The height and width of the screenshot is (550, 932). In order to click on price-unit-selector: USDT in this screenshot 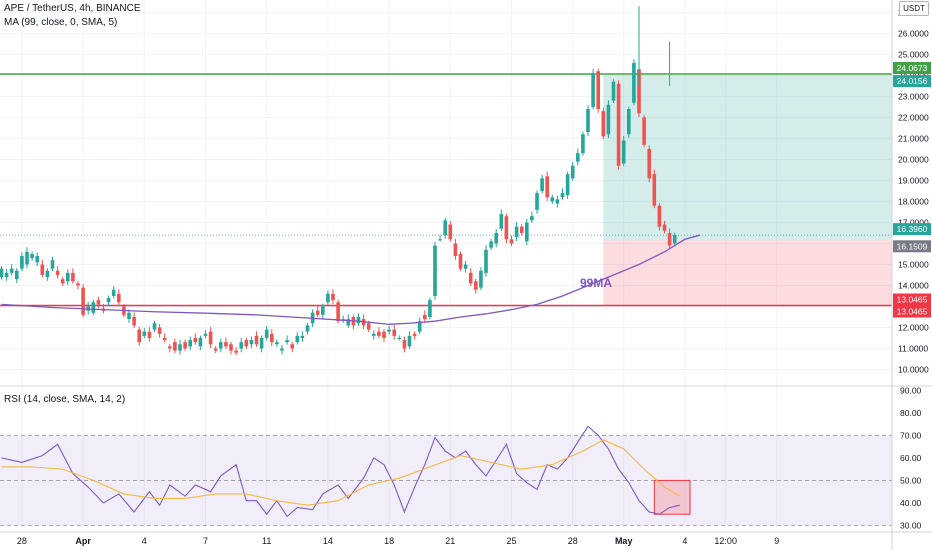, I will do `click(914, 8)`.